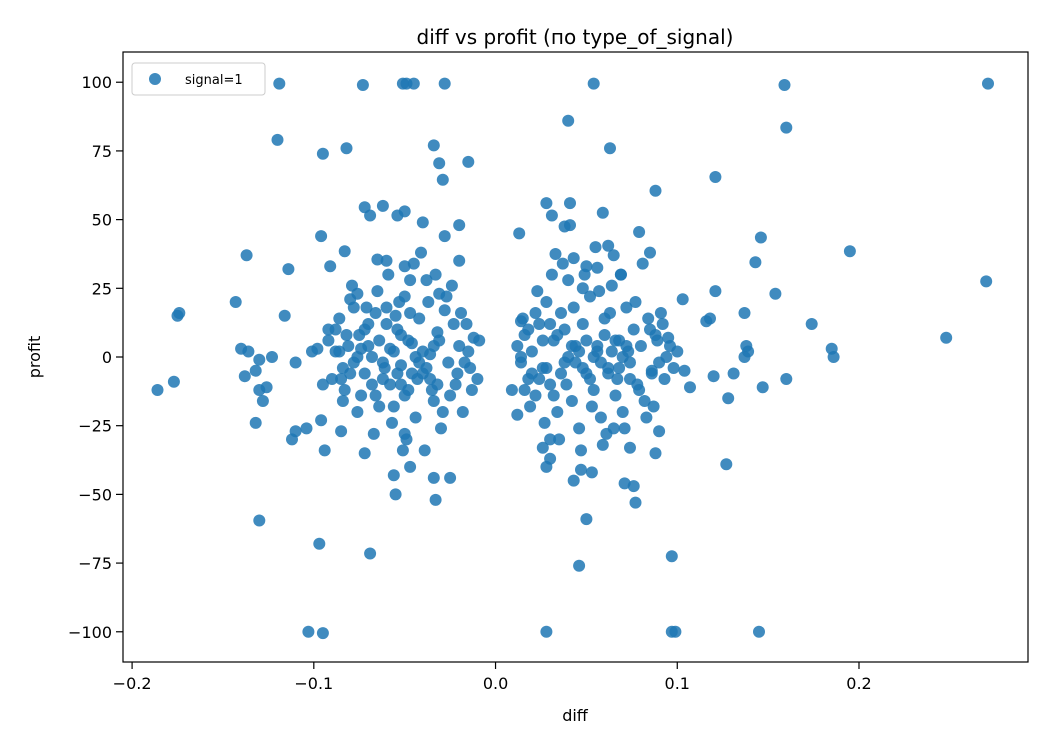 The width and height of the screenshot is (1050, 754). I want to click on y-tick-label: 75, so click(102, 151).